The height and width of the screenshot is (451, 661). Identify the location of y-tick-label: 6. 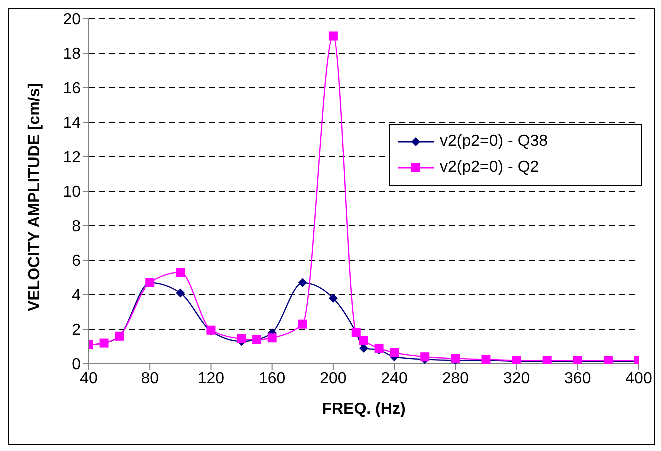
(77, 261).